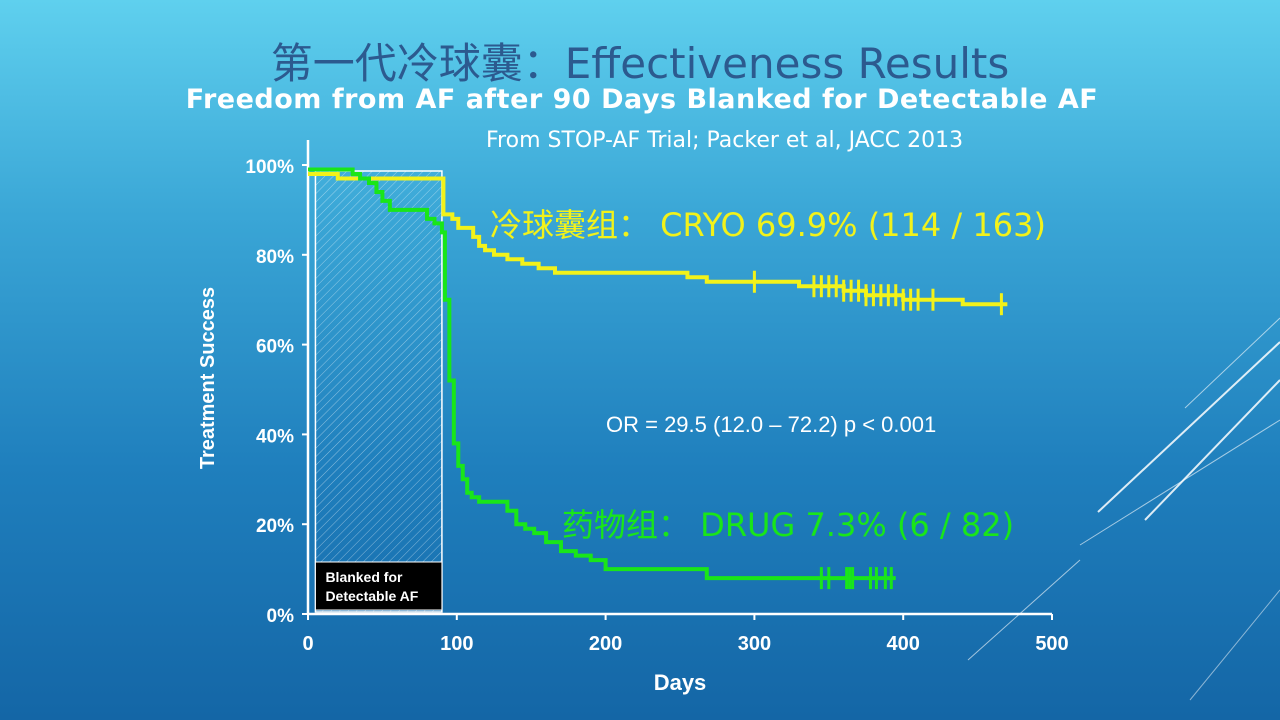 This screenshot has width=1280, height=720. Describe the element at coordinates (275, 347) in the screenshot. I see `y-tick-label: 60%` at that location.